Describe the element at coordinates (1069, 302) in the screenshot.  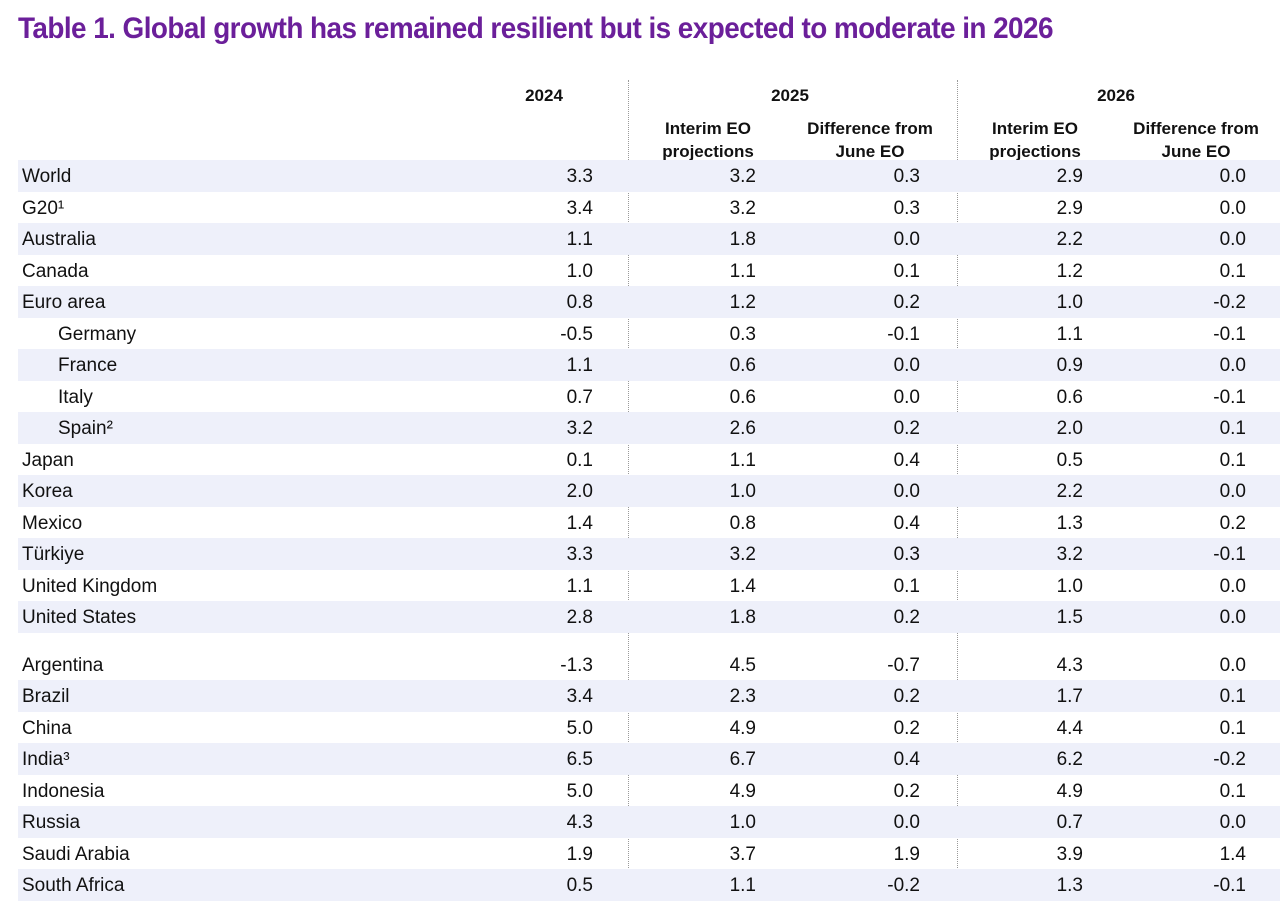
I see `cell-2026-projection: 1.0` at that location.